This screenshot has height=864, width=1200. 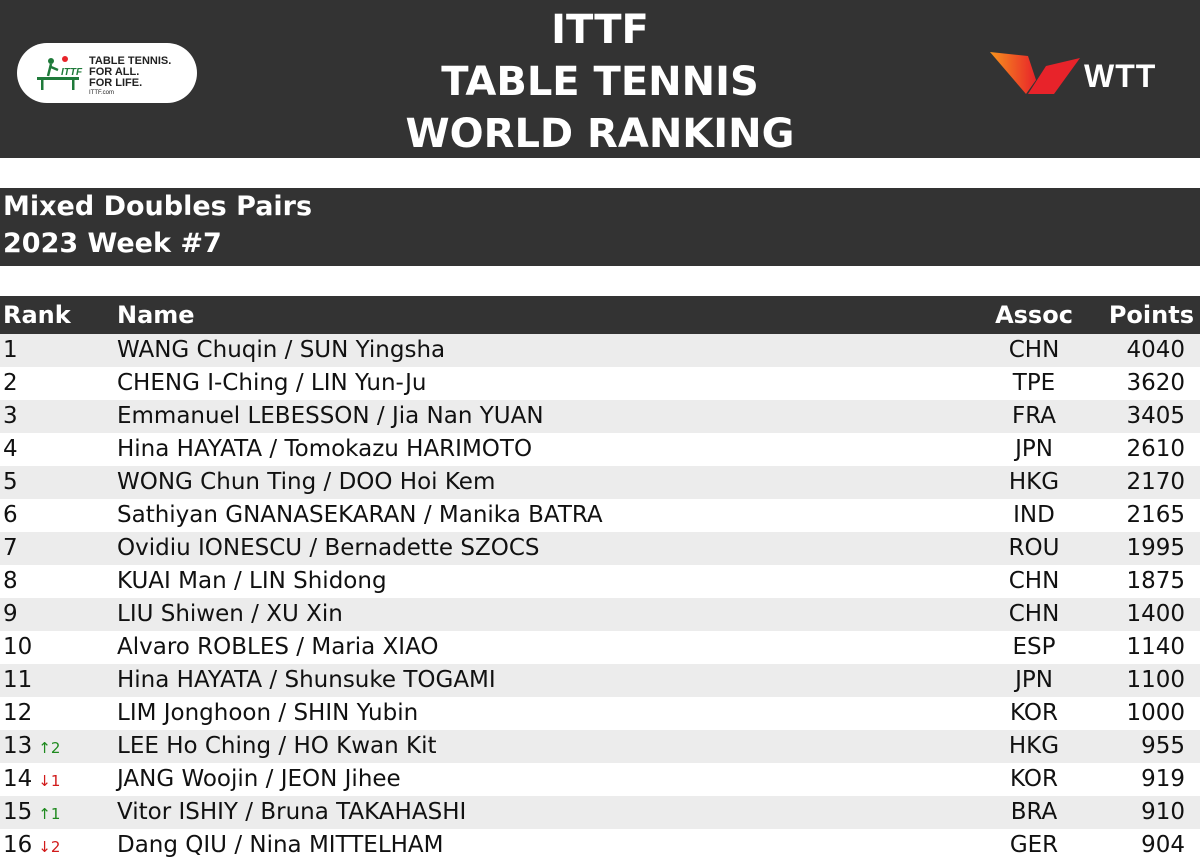 I want to click on rank-cell: 14 ↓1, so click(x=31, y=780).